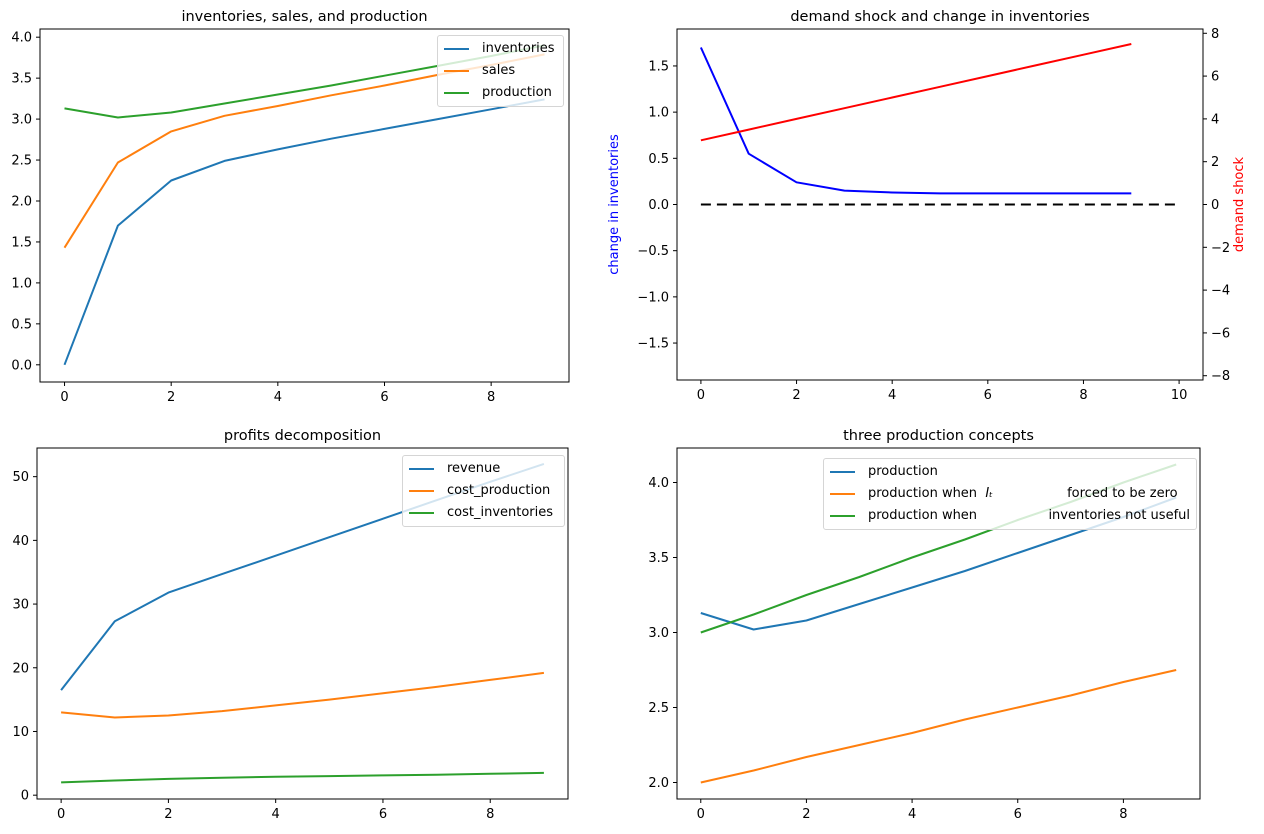 The width and height of the screenshot is (1264, 834). I want to click on y-tick-label: −1.0, so click(653, 297).